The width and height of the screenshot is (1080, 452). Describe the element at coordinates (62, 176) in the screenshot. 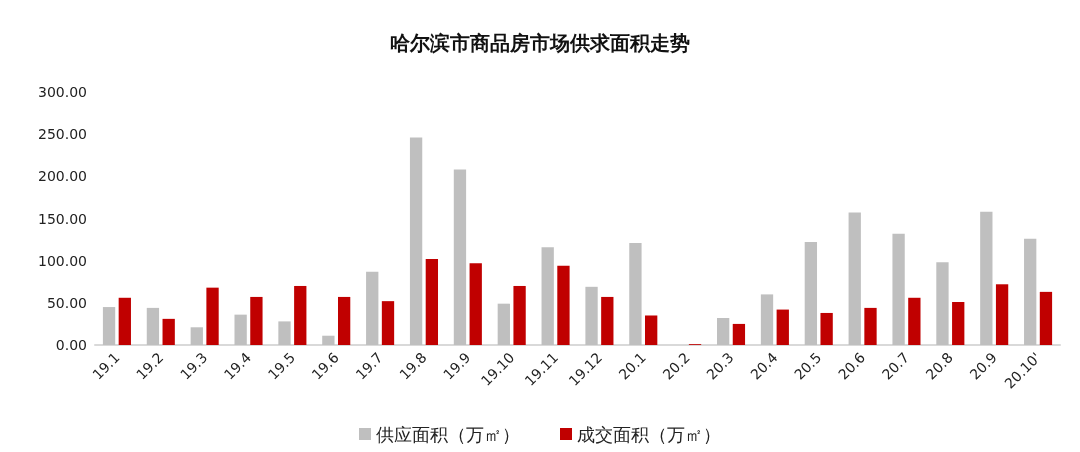

I see `y-tick-label: 200.00` at that location.